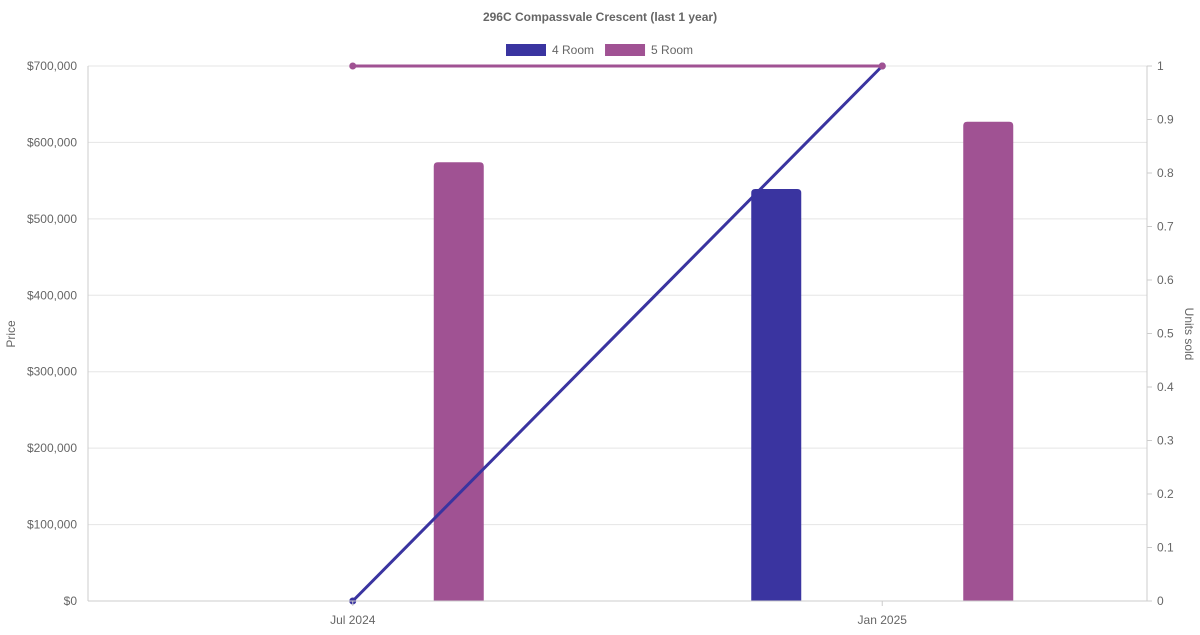  I want to click on y-right-tick-label: 0.1, so click(1165, 548).